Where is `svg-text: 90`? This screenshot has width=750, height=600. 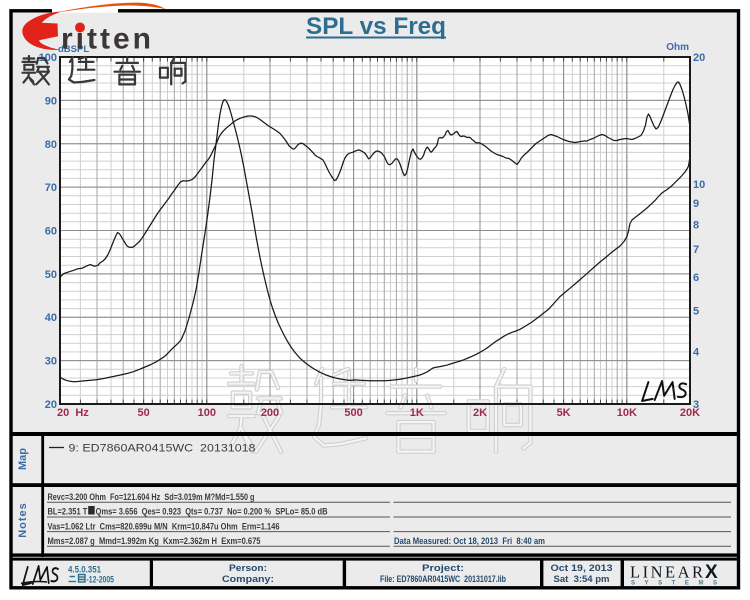
svg-text: 90 is located at coordinates (51, 101).